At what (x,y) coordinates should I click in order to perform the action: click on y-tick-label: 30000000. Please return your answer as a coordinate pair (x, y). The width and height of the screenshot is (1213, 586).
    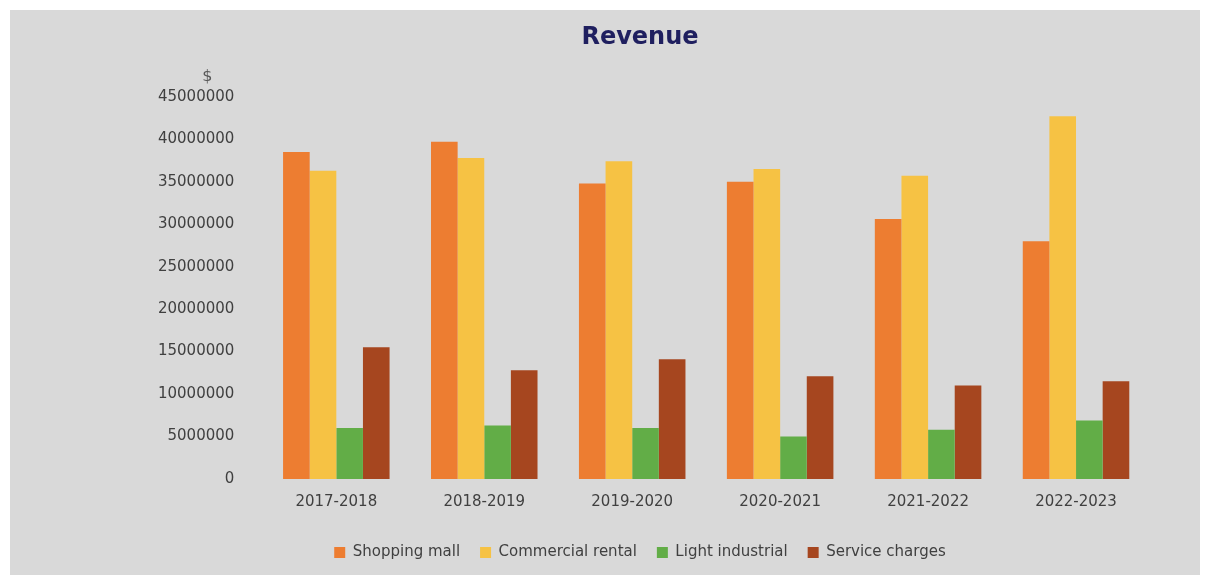
    Looking at the image, I should click on (196, 223).